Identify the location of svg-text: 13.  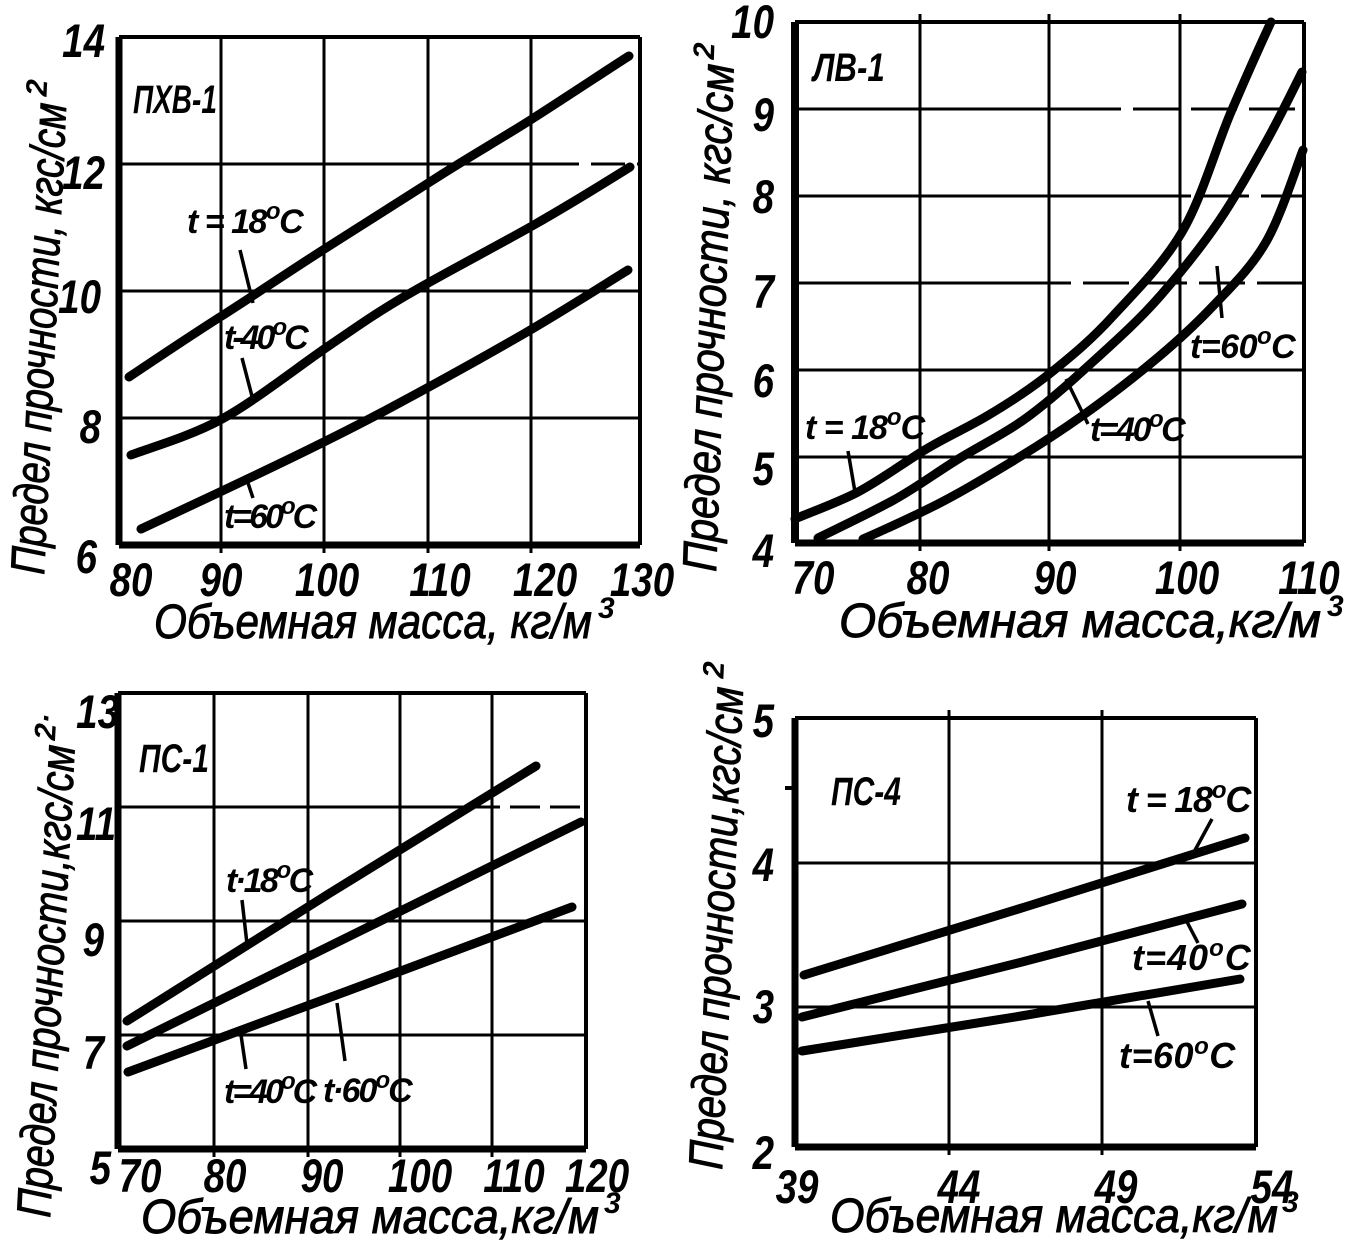
(97, 712).